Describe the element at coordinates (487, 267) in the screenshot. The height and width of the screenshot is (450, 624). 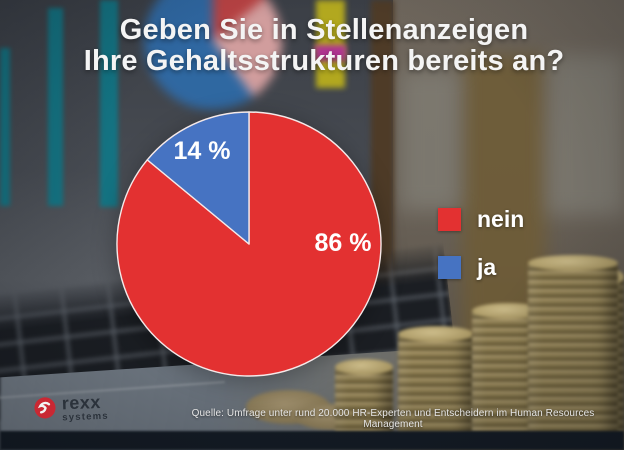
I see `legend-label: ja` at that location.